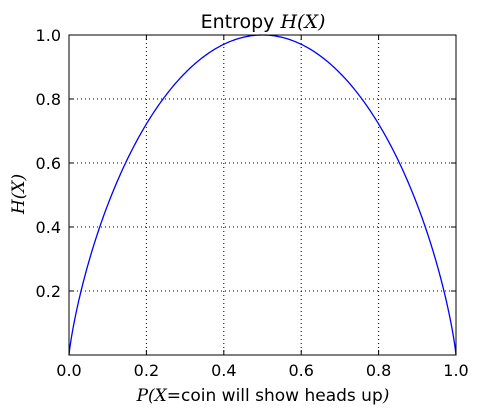  I want to click on y-tick-label: 0.6, so click(48, 163).